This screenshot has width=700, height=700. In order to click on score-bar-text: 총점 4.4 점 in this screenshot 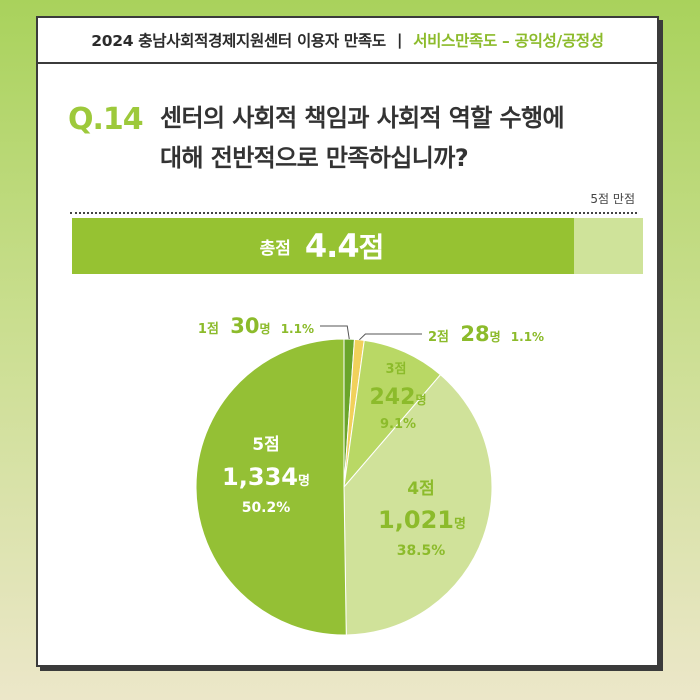, I will do `click(322, 246)`.